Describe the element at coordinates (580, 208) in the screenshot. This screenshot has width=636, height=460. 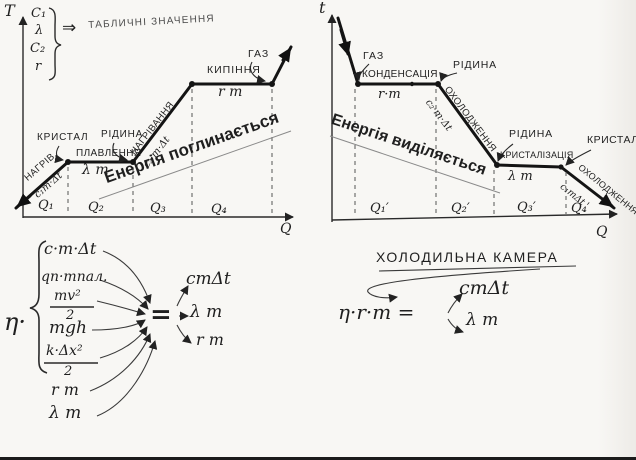
I see `right-q4-label: Q₄′` at that location.